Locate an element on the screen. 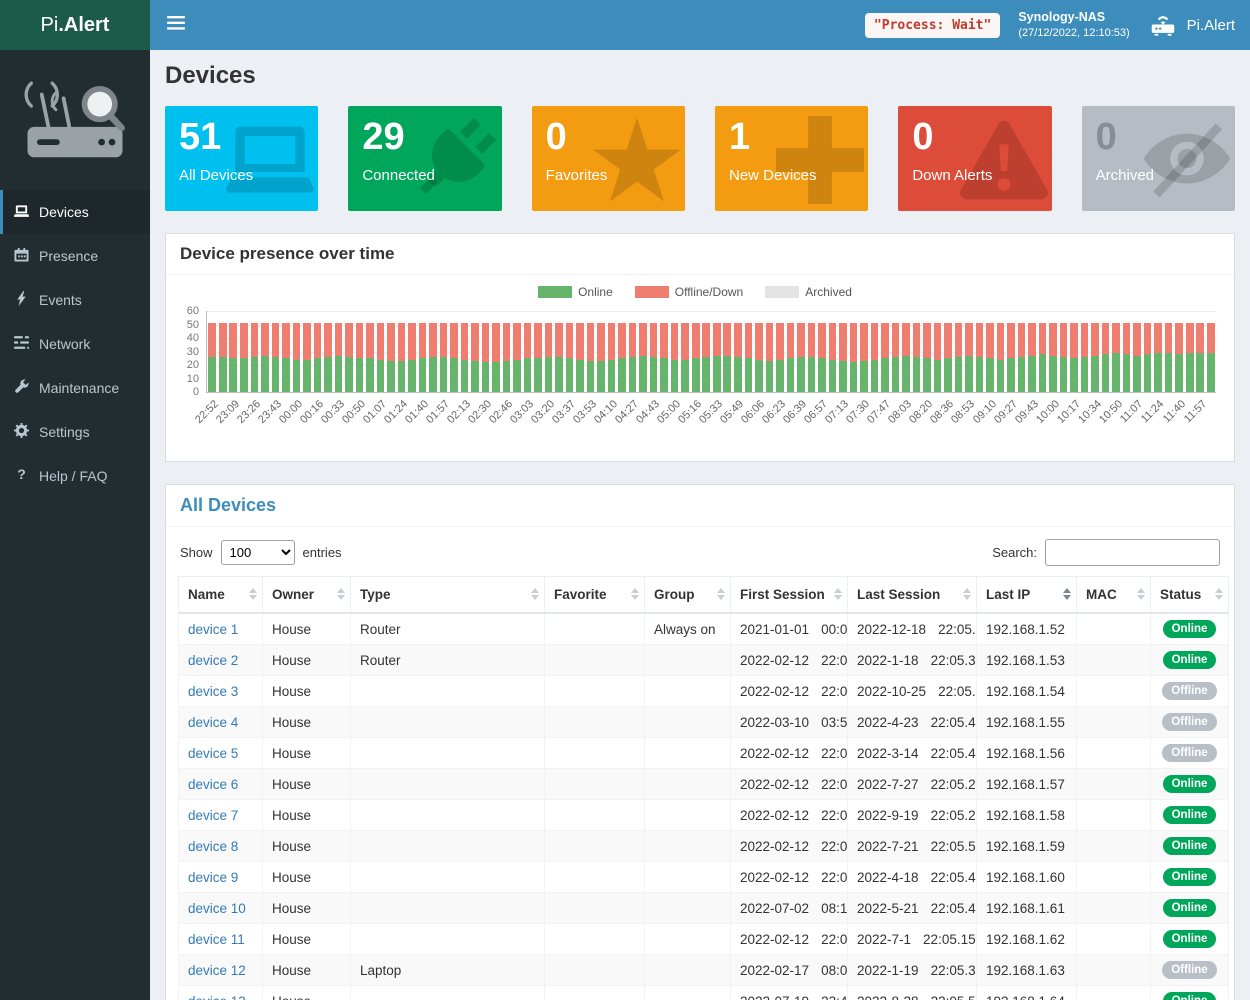 This screenshot has height=1000, width=1250. column-header-group: Group is located at coordinates (687, 595).